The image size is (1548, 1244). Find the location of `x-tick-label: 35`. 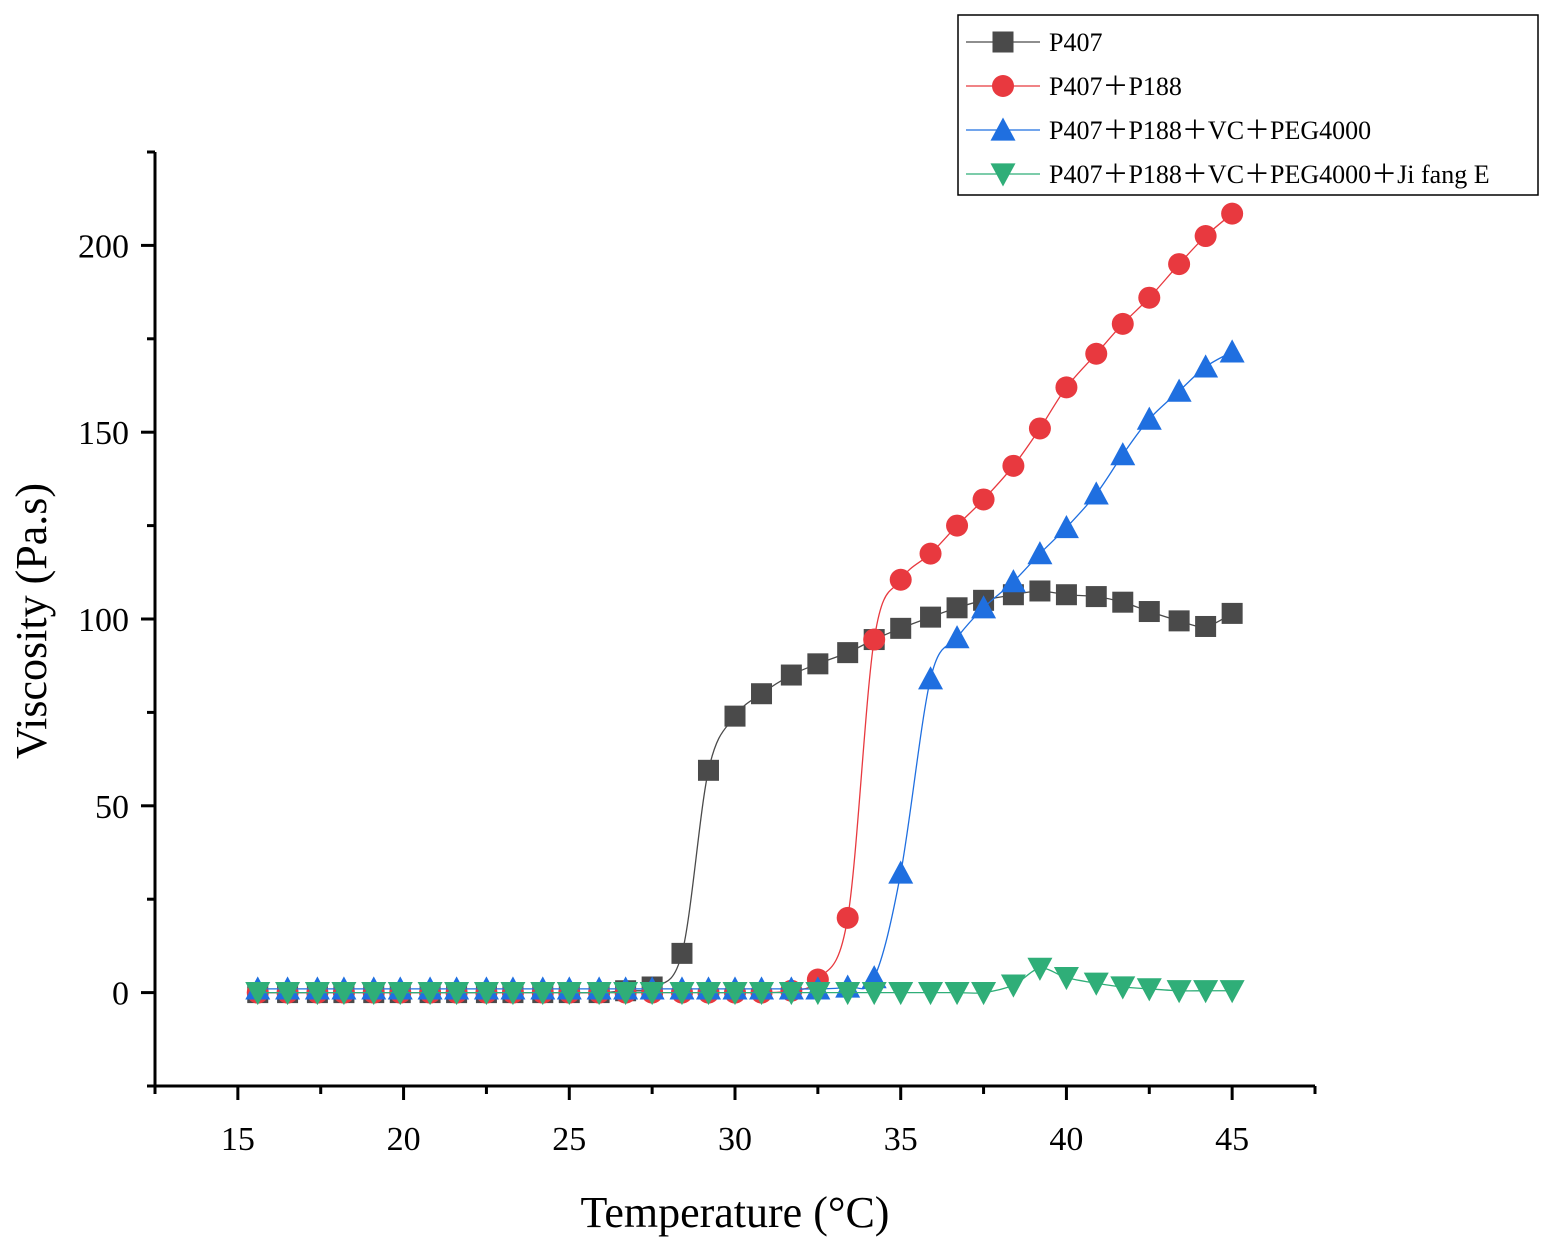

x-tick-label: 35 is located at coordinates (901, 1139).